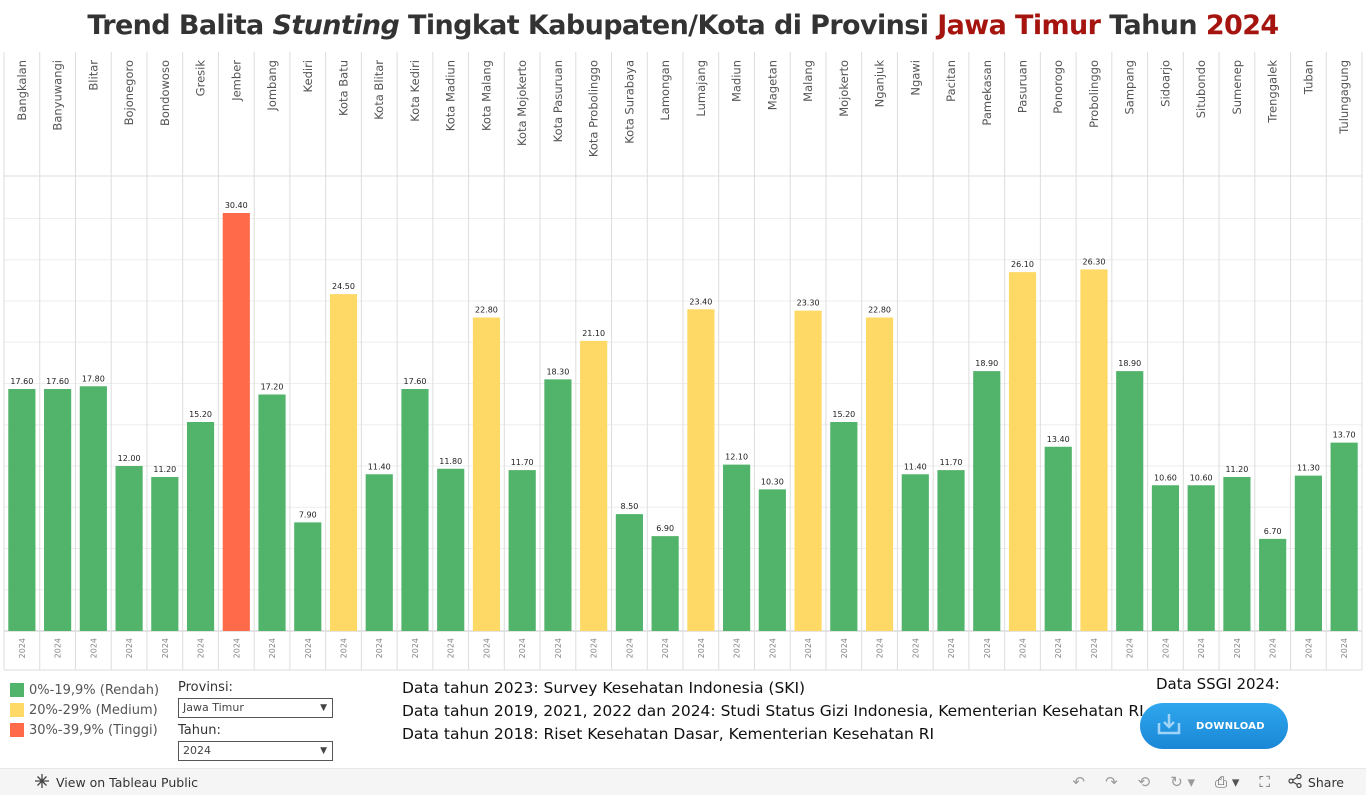  Describe the element at coordinates (915, 466) in the screenshot. I see `bar-value-label: 11.40` at that location.